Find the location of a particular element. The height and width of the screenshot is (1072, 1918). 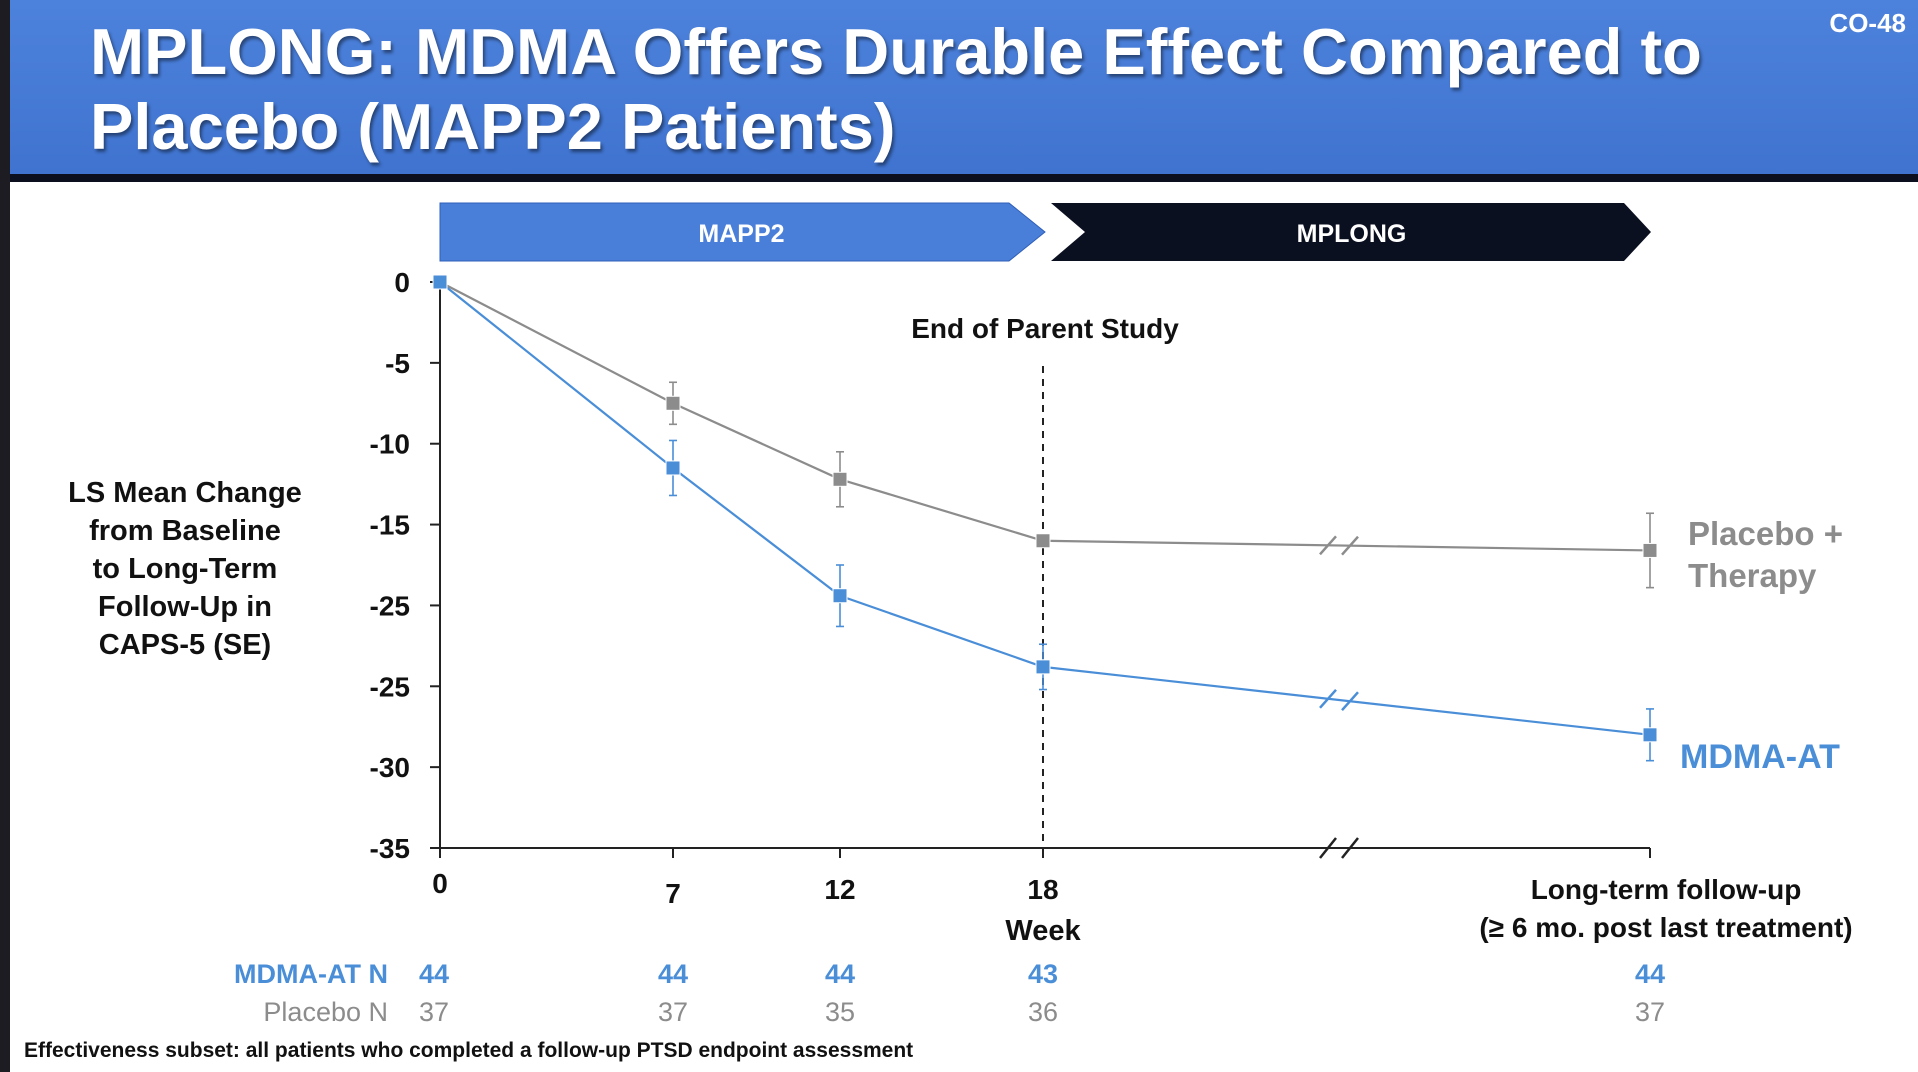

x-end-label-line2: (≥ 6 mo. post last treatment) is located at coordinates (1665, 927).